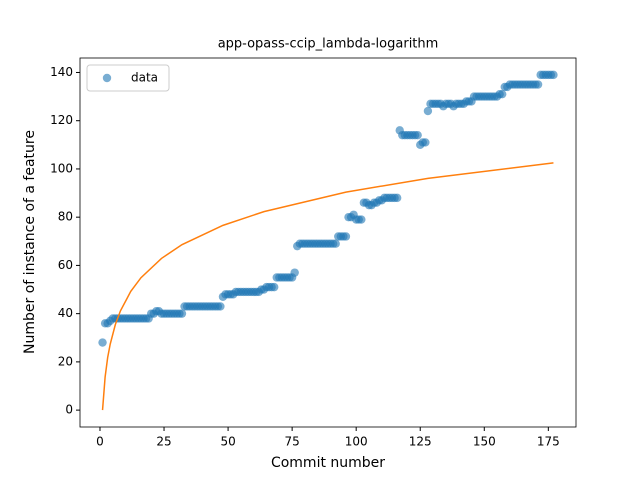 This screenshot has width=640, height=480. What do you see at coordinates (65, 361) in the screenshot?
I see `y-tick-label: 20` at bounding box center [65, 361].